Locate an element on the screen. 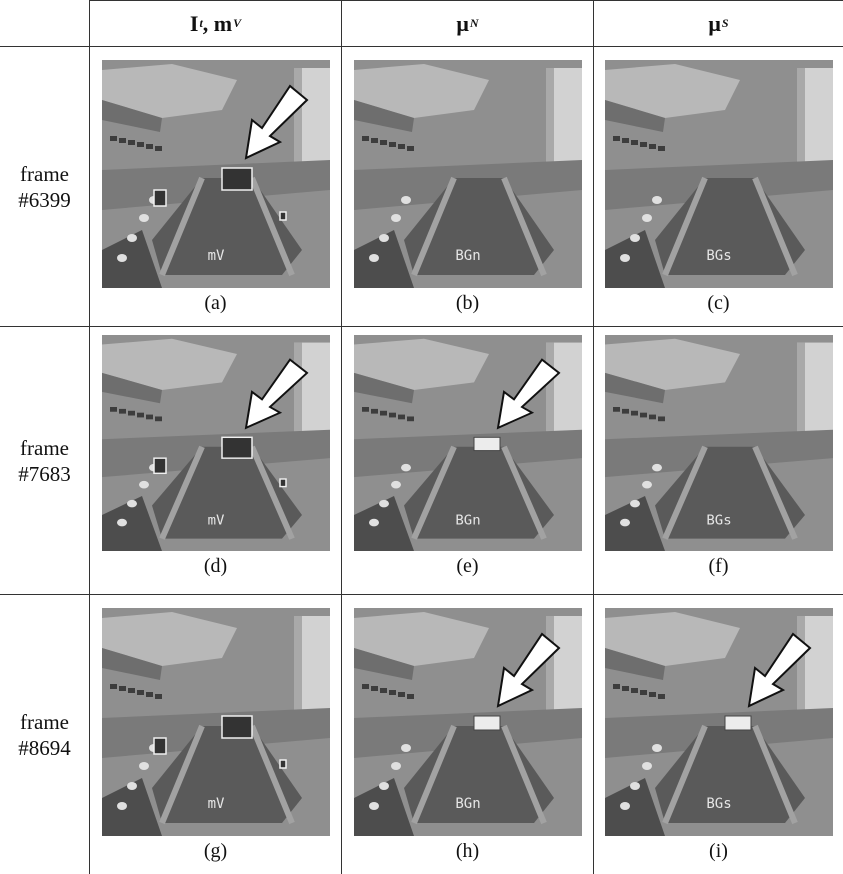  image-cell-e: BGn (e) is located at coordinates (467, 460).